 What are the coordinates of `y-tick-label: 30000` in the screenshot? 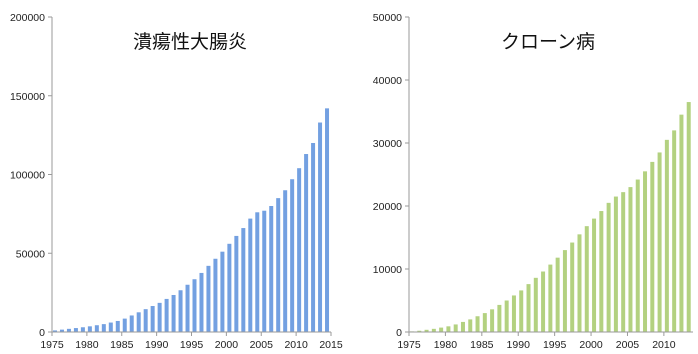 It's located at (387, 144).